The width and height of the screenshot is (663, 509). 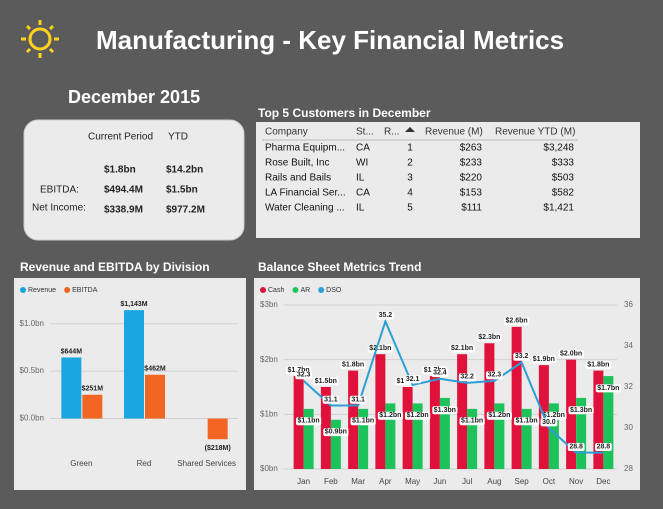 I want to click on data-label: 32.2, so click(x=467, y=377).